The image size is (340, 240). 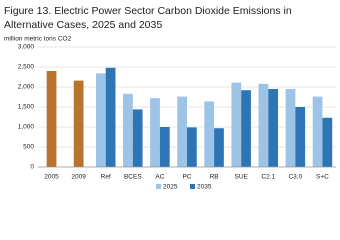 What do you see at coordinates (133, 177) in the screenshot?
I see `x-tick-label: BCES` at bounding box center [133, 177].